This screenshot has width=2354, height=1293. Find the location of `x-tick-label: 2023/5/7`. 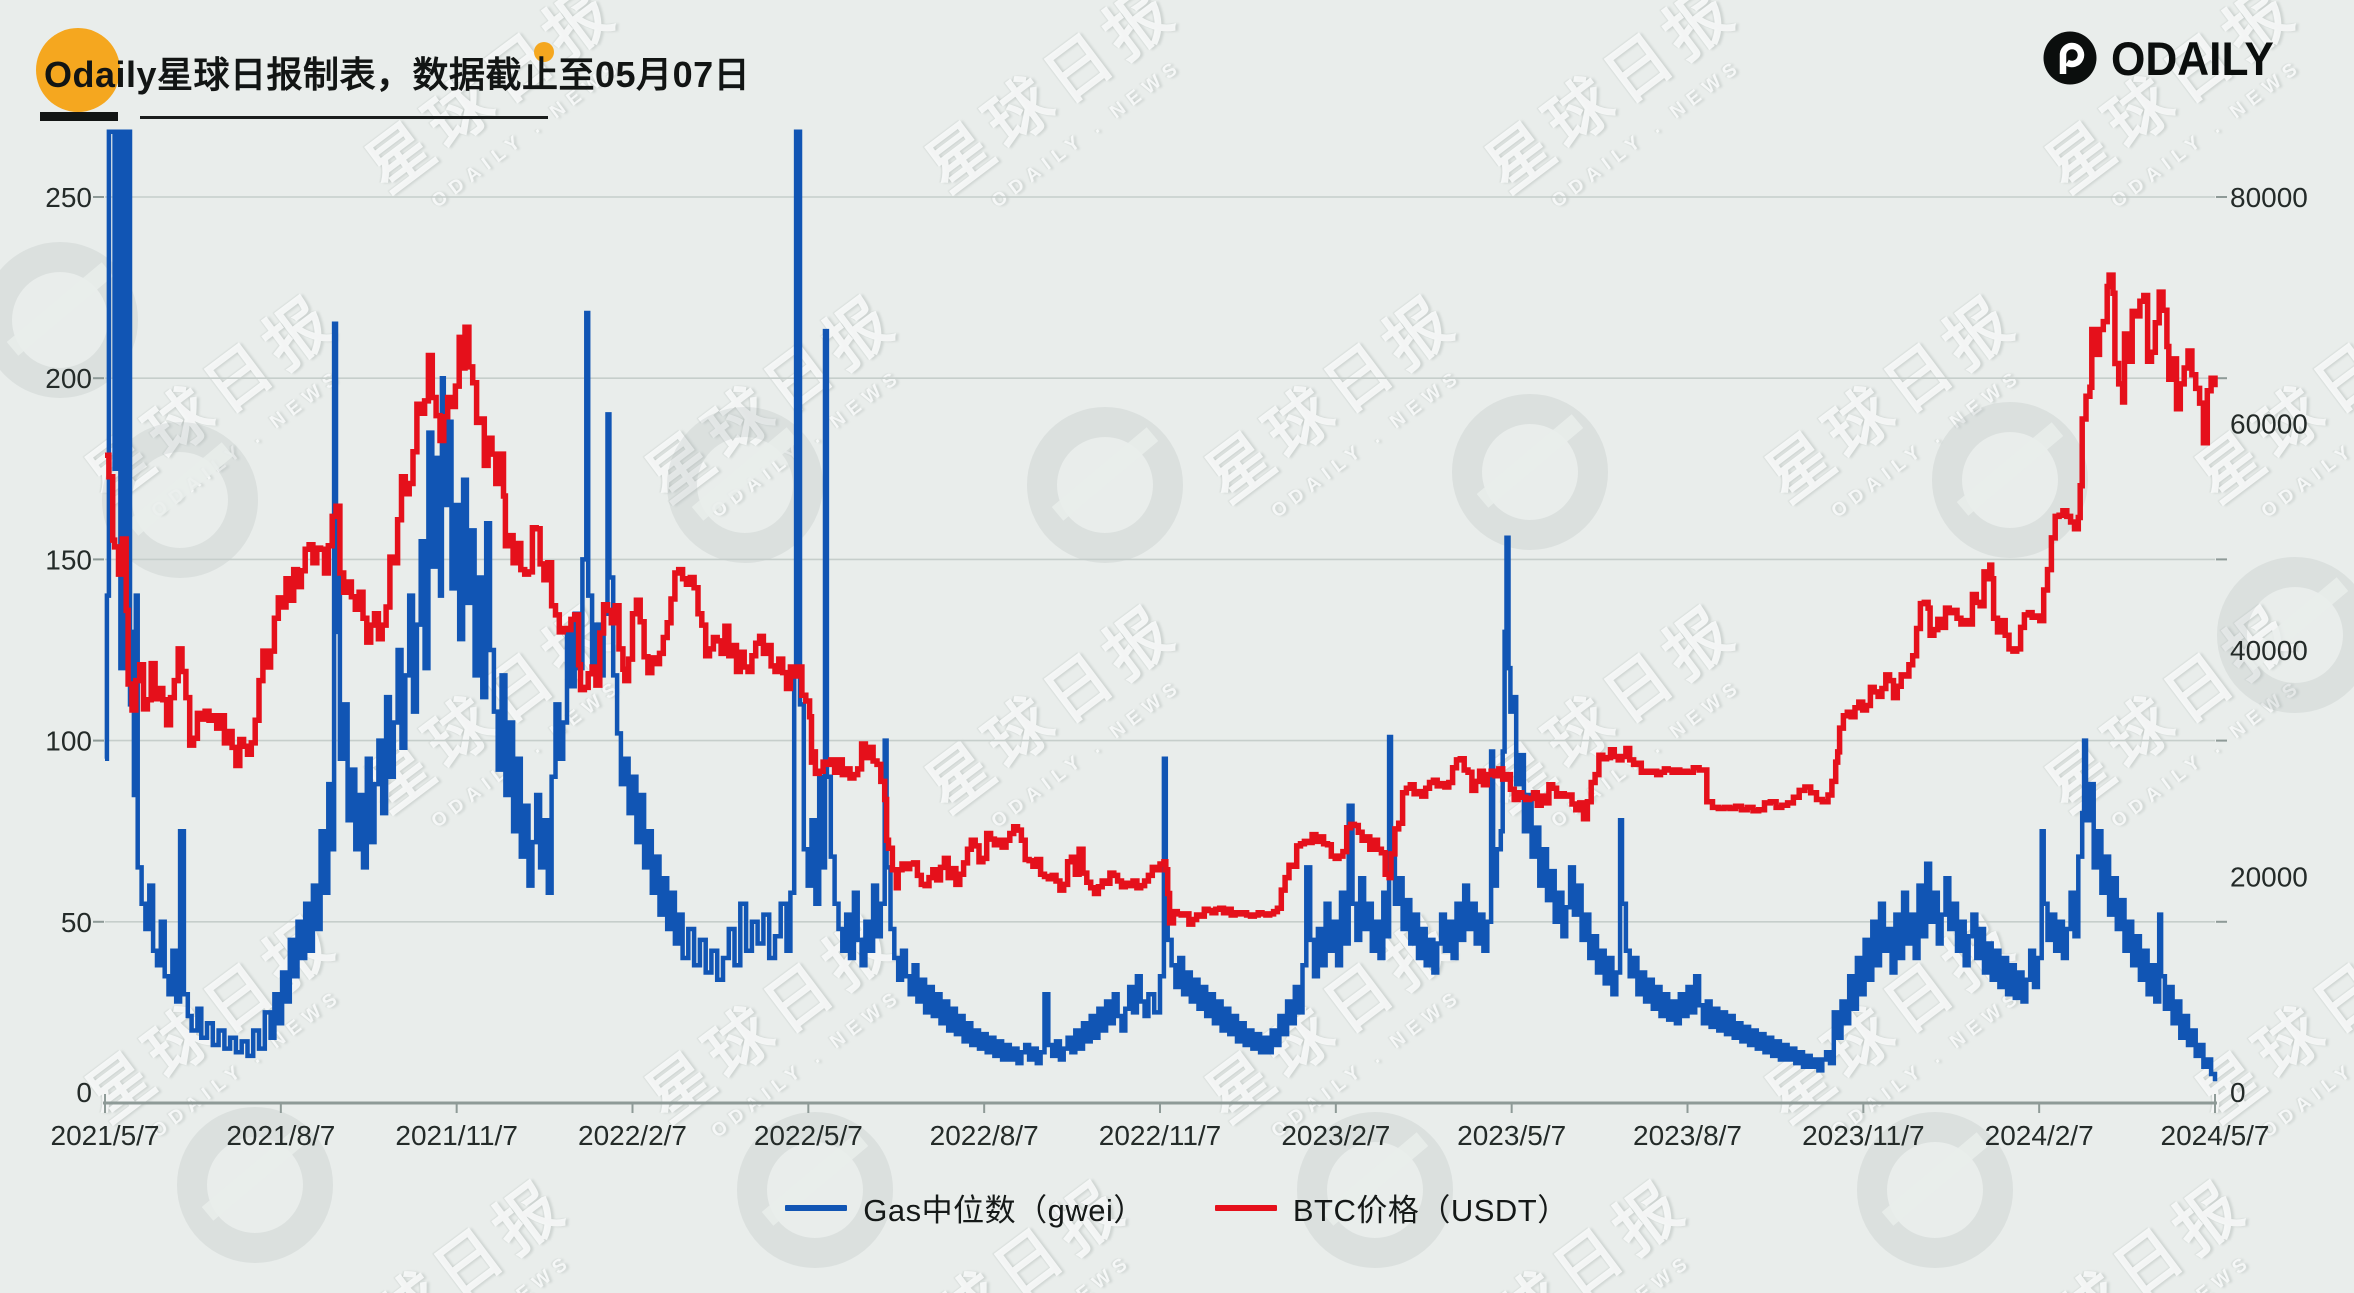

x-tick-label: 2023/5/7 is located at coordinates (1511, 1135).